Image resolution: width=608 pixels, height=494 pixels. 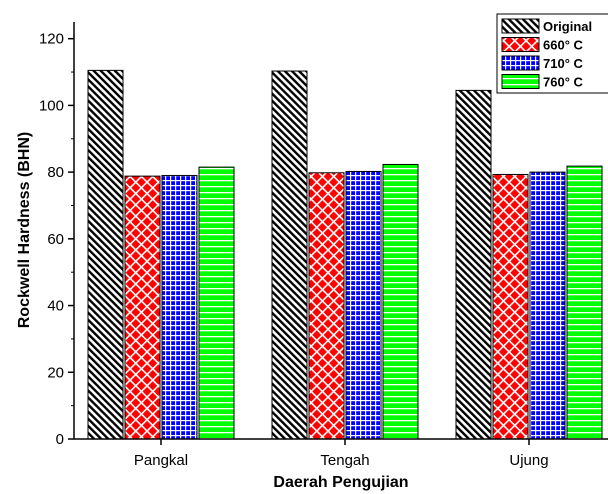 I want to click on x-tick-label-pangkal: Pangkal, so click(x=161, y=460).